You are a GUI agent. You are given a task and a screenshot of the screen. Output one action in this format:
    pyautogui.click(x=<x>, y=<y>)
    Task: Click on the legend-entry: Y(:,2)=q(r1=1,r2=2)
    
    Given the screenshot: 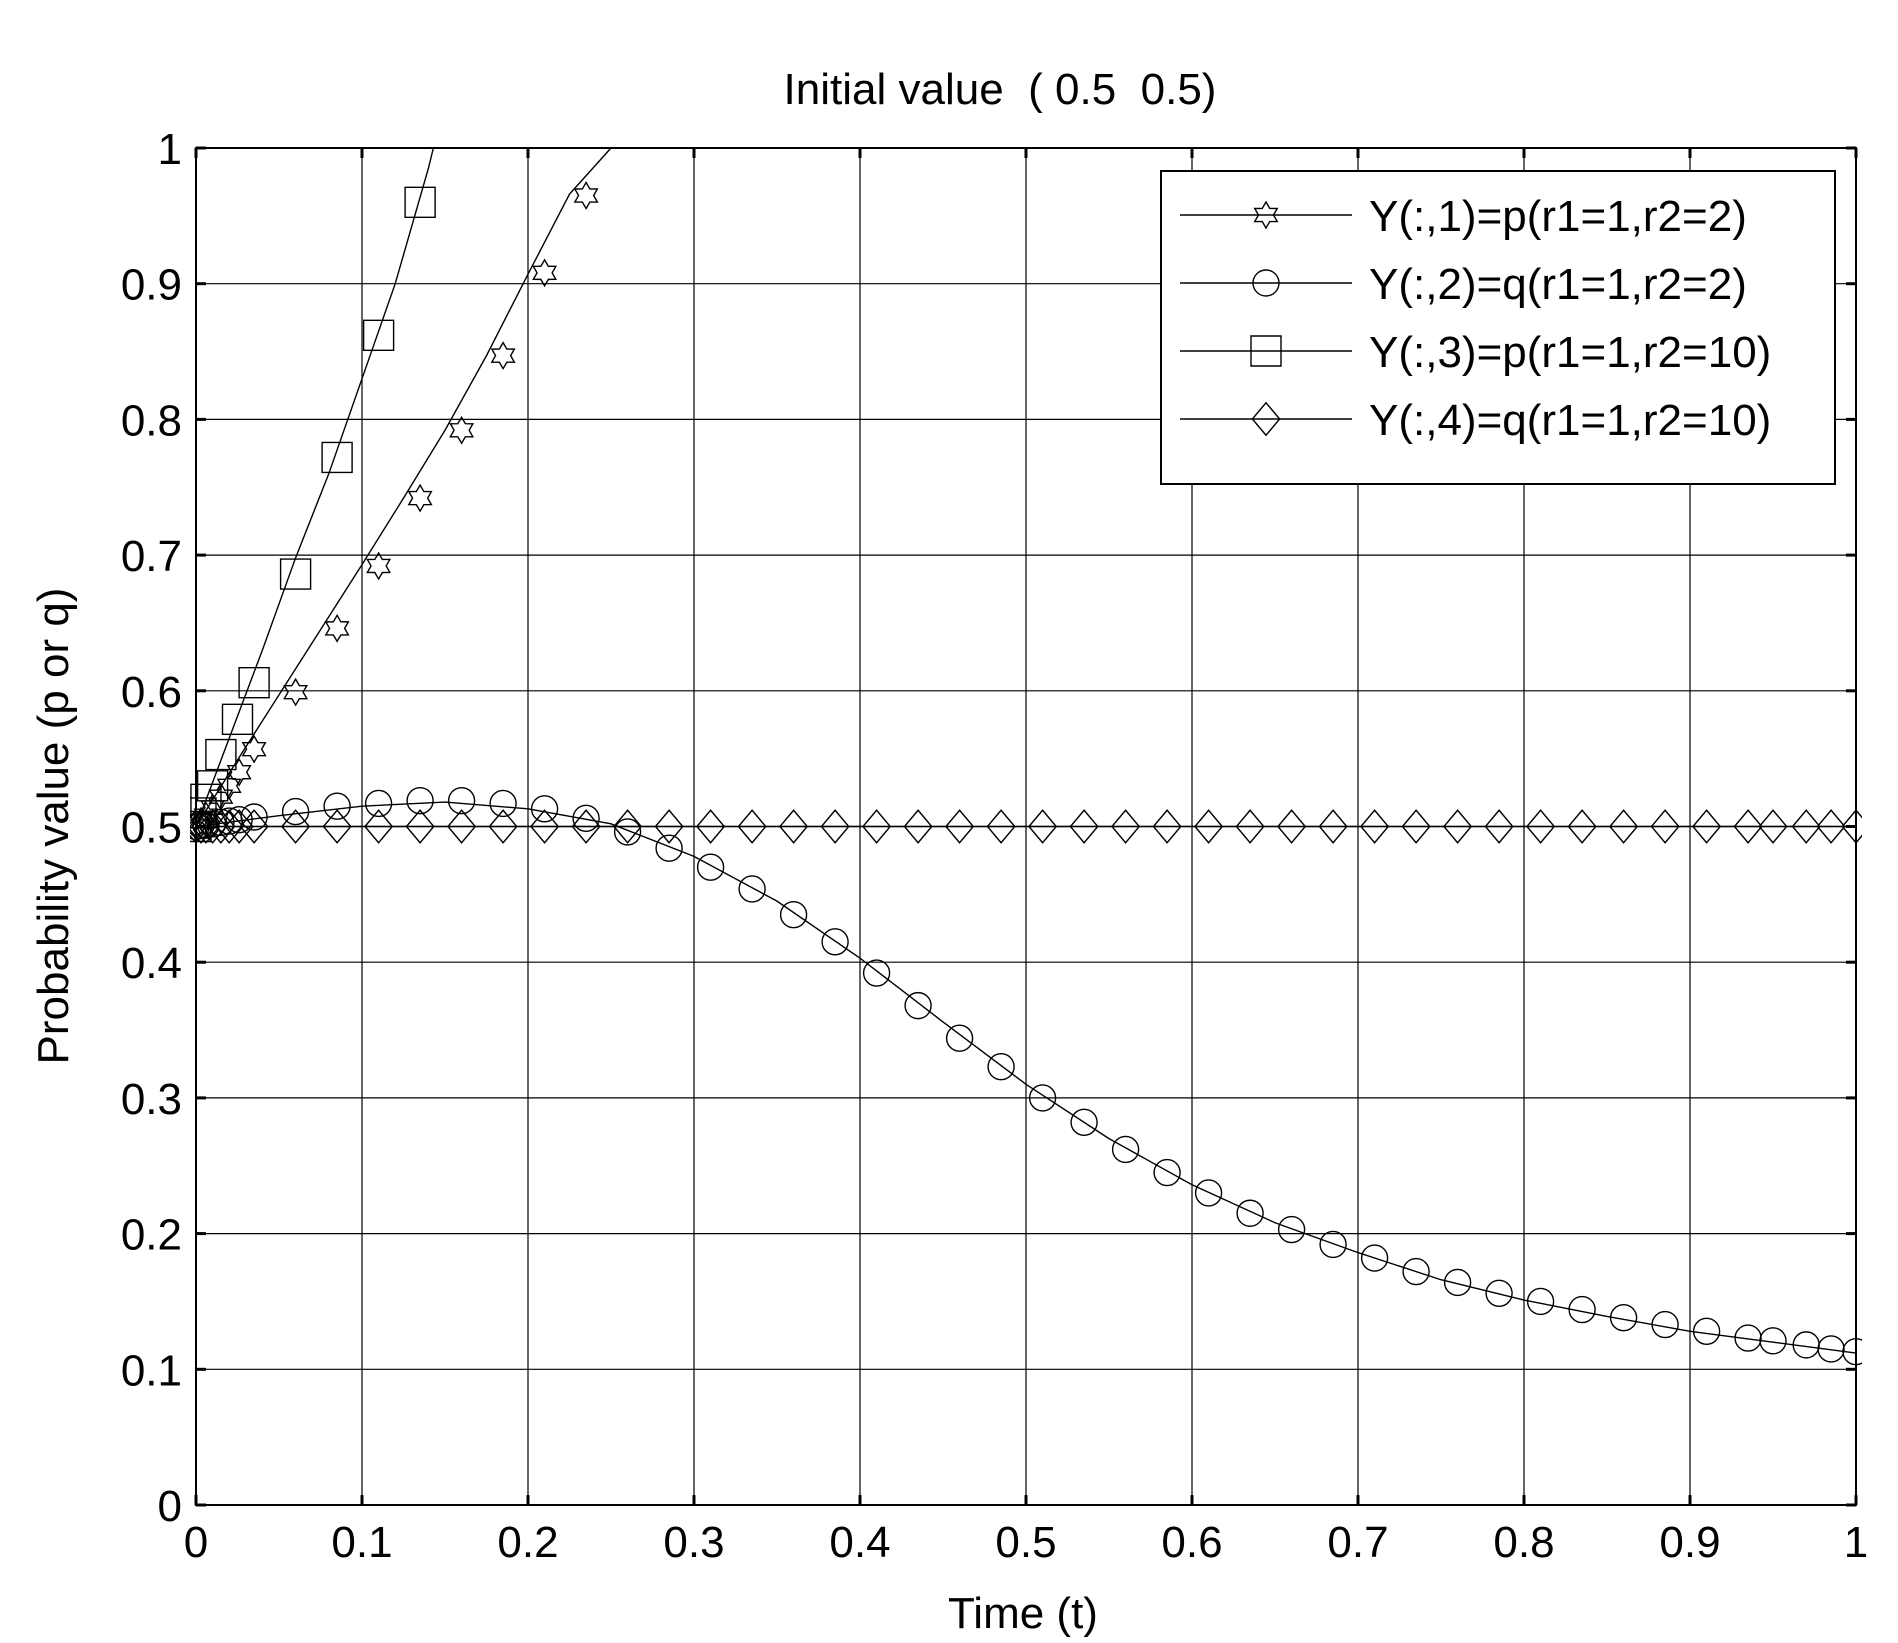 What is the action you would take?
    pyautogui.click(x=1463, y=284)
    